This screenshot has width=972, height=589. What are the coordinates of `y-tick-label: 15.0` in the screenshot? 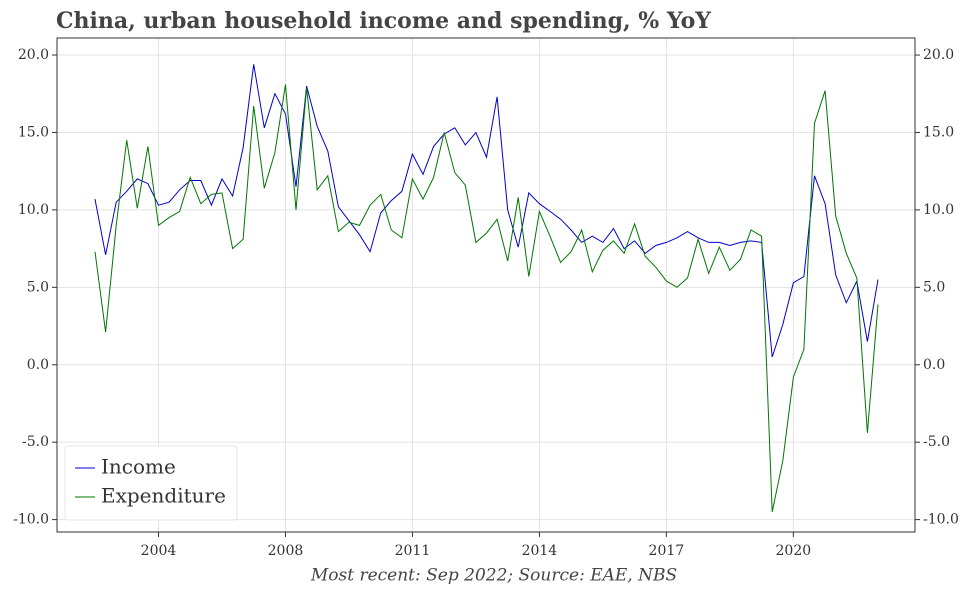 It's located at (33, 132).